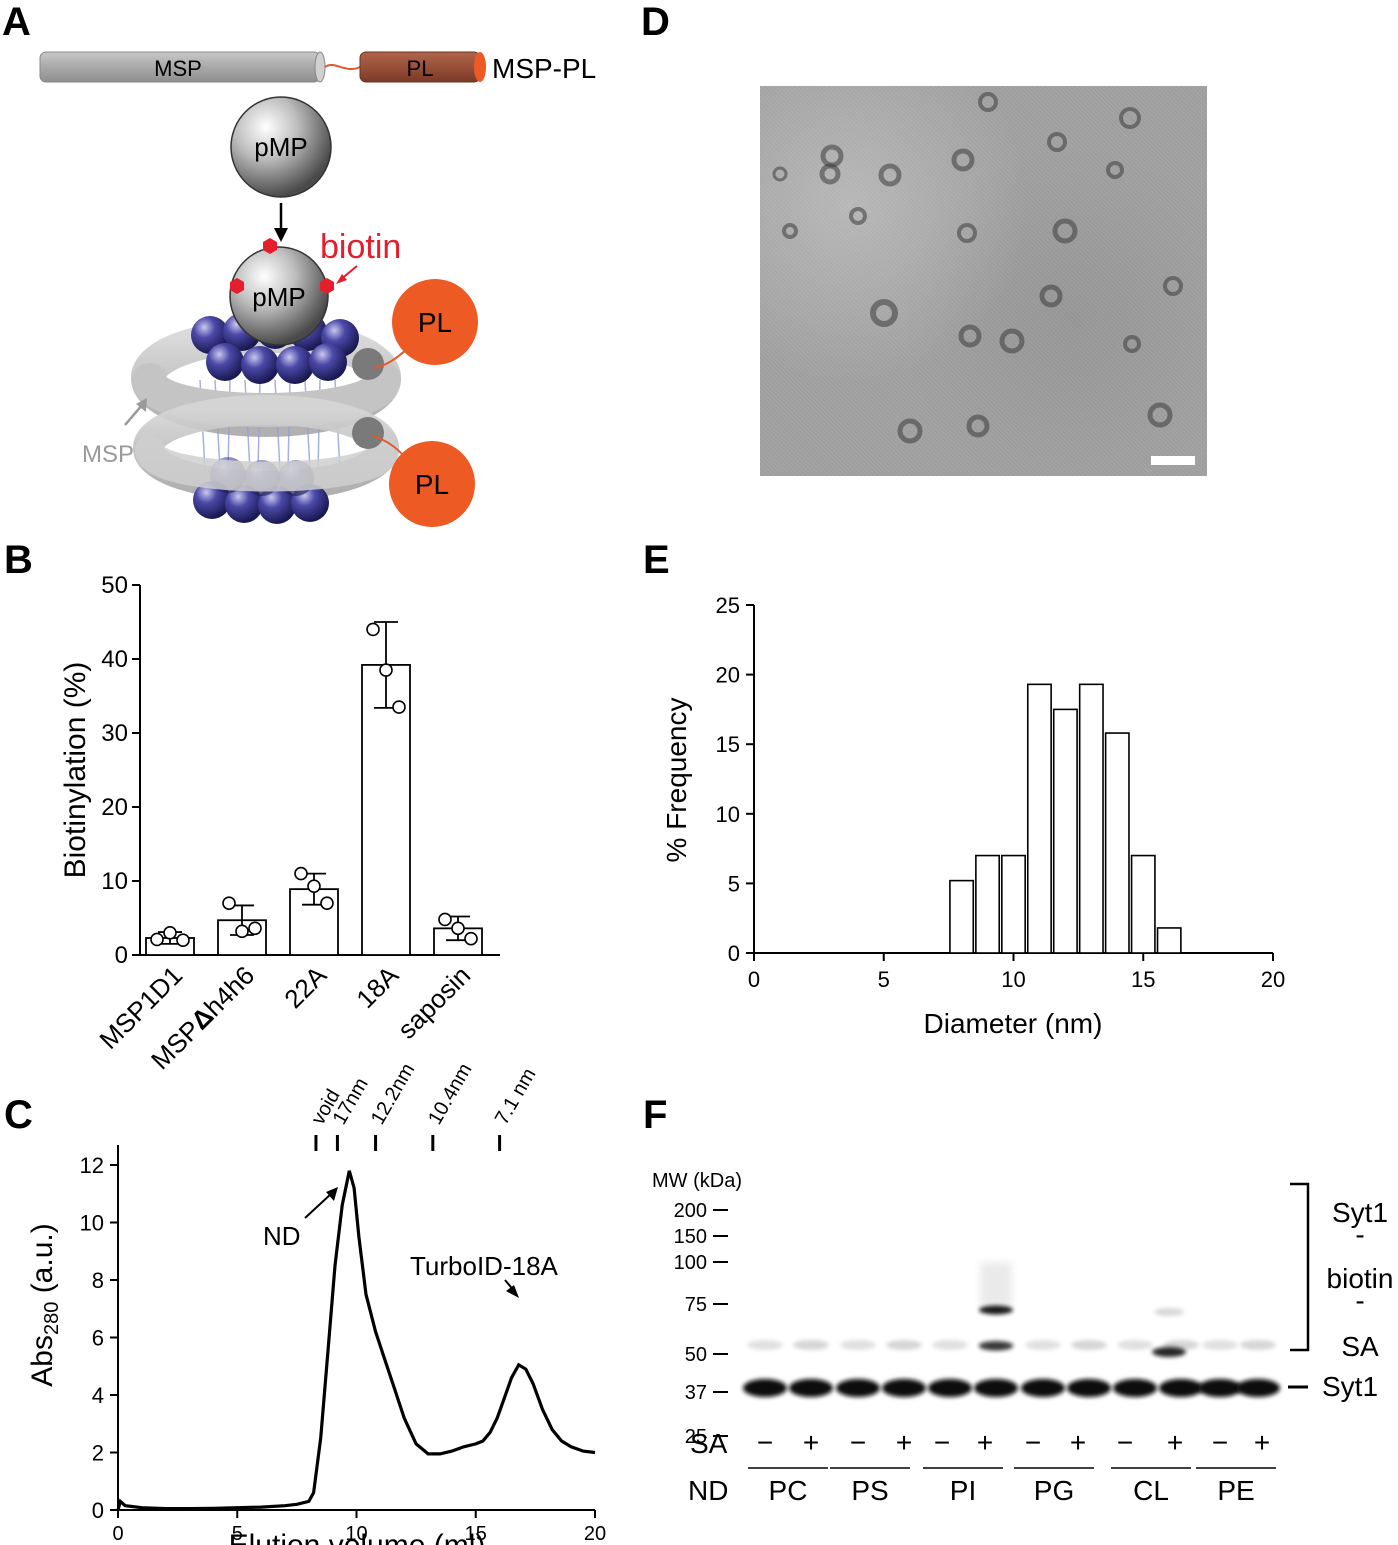  I want to click on panel-label-c: C, so click(18, 1115).